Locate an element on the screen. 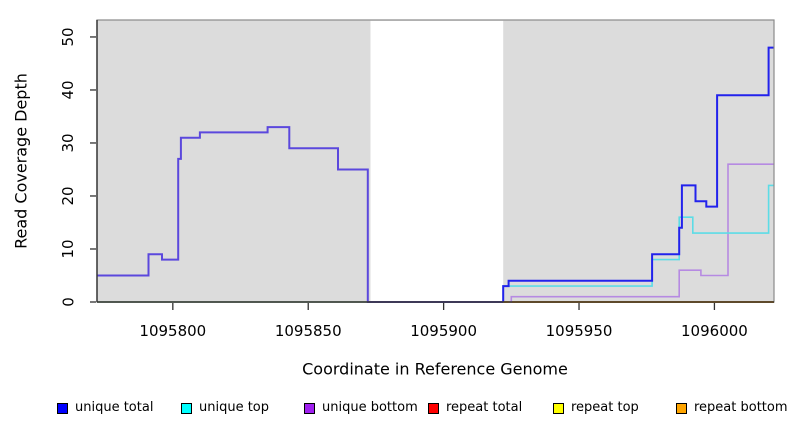  legend-label: repeat bottom is located at coordinates (741, 407).